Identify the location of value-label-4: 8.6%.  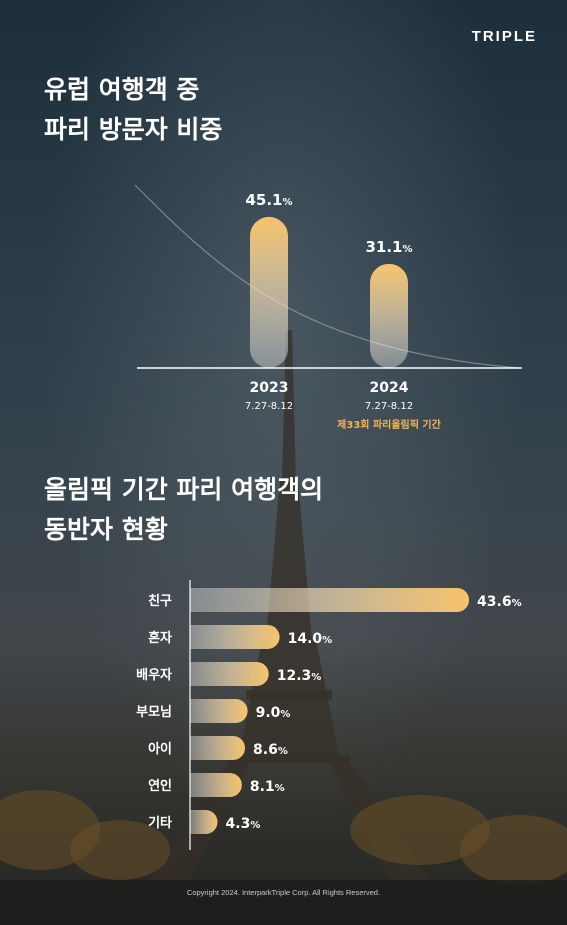
(270, 750).